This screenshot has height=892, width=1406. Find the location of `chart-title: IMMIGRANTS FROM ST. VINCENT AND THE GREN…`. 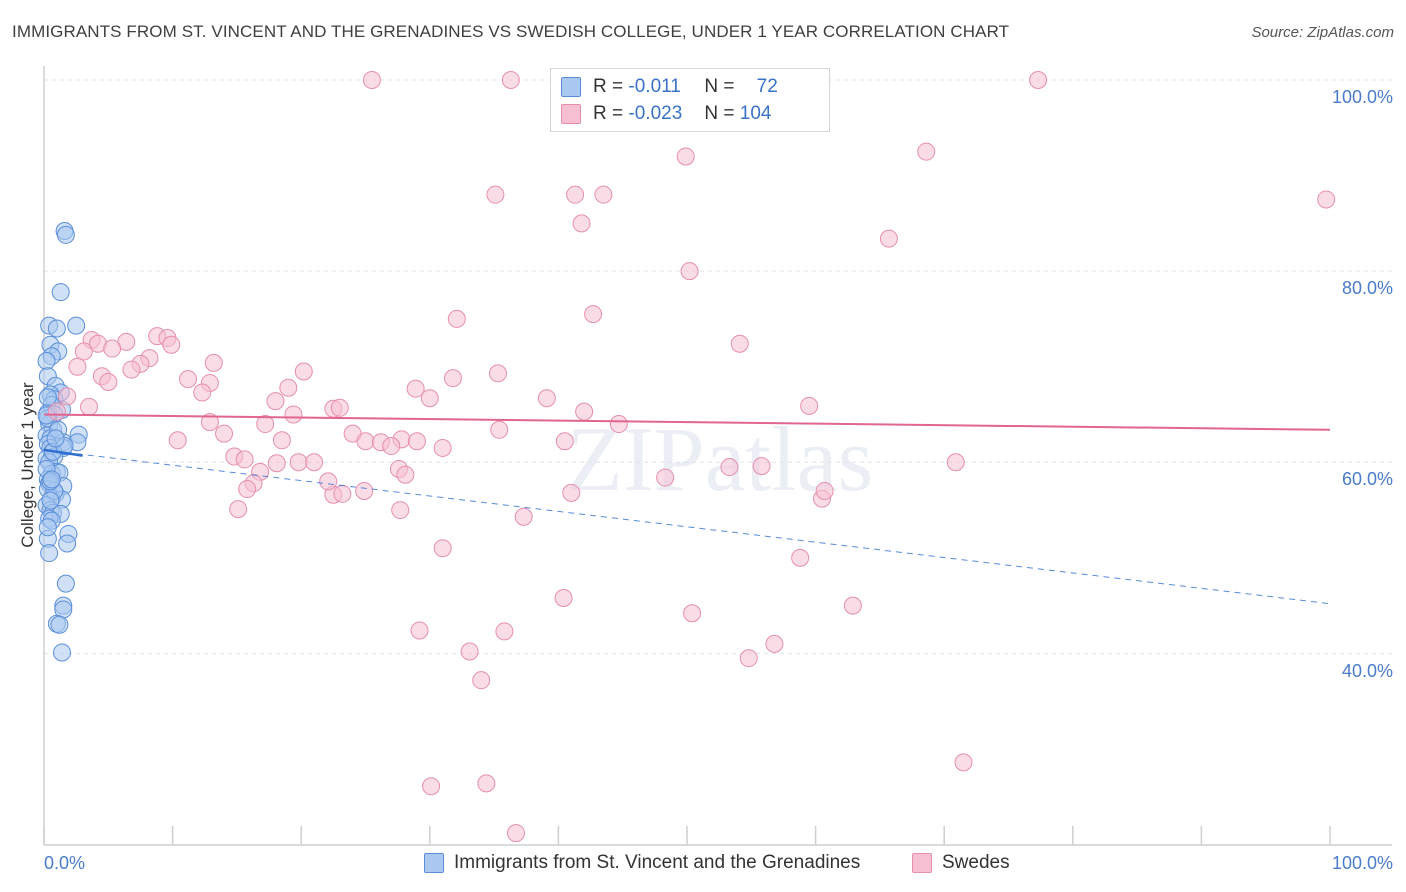

chart-title: IMMIGRANTS FROM ST. VINCENT AND THE GREN… is located at coordinates (511, 31).